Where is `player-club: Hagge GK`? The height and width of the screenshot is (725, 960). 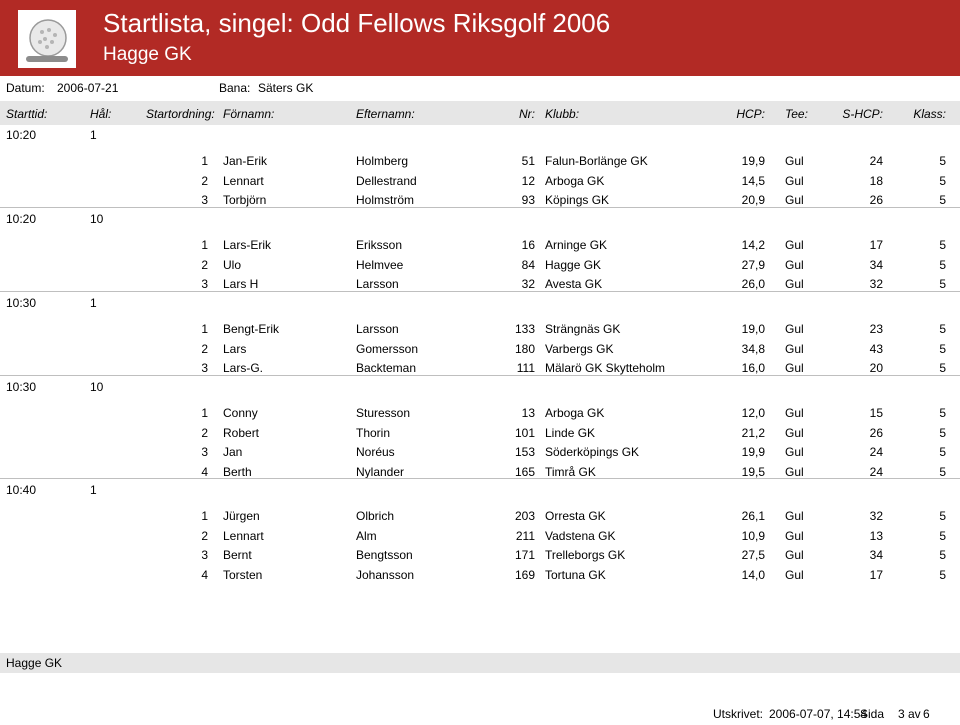 player-club: Hagge GK is located at coordinates (573, 265).